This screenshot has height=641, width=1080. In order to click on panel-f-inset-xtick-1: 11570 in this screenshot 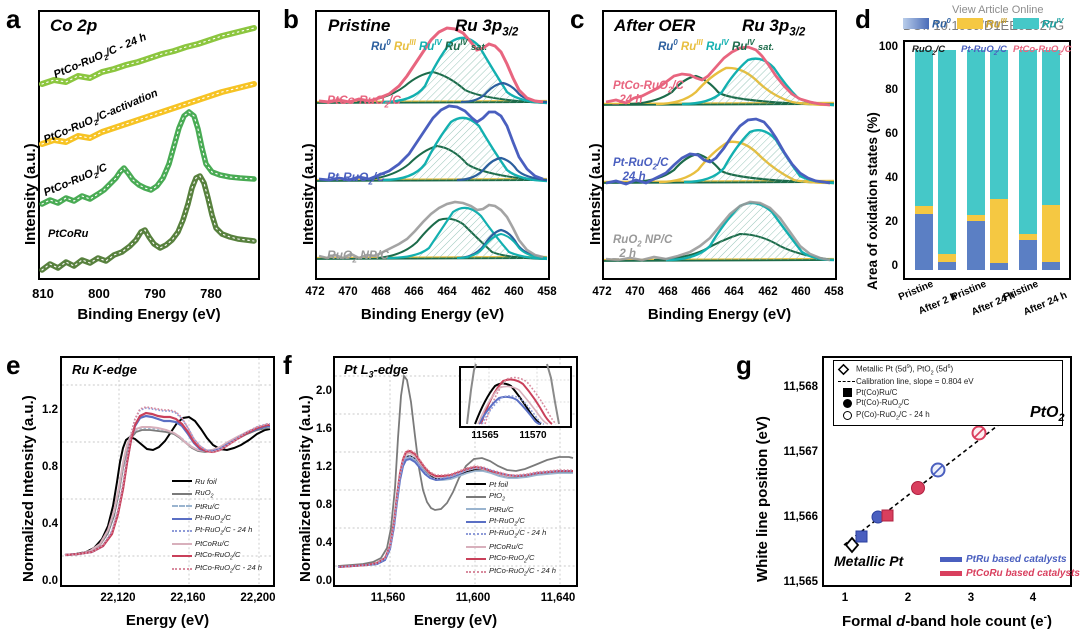, I will do `click(533, 435)`.